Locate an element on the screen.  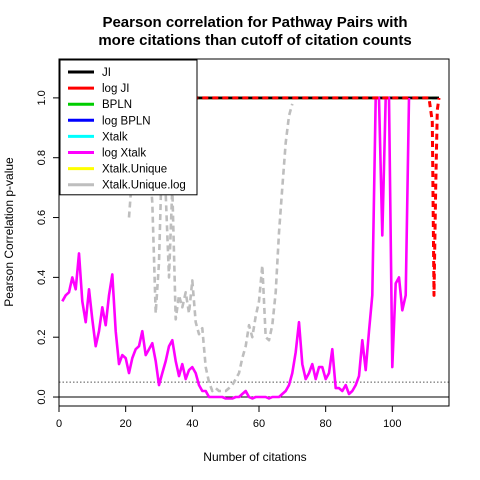
y-tick-label: 1.0 is located at coordinates (42, 97).